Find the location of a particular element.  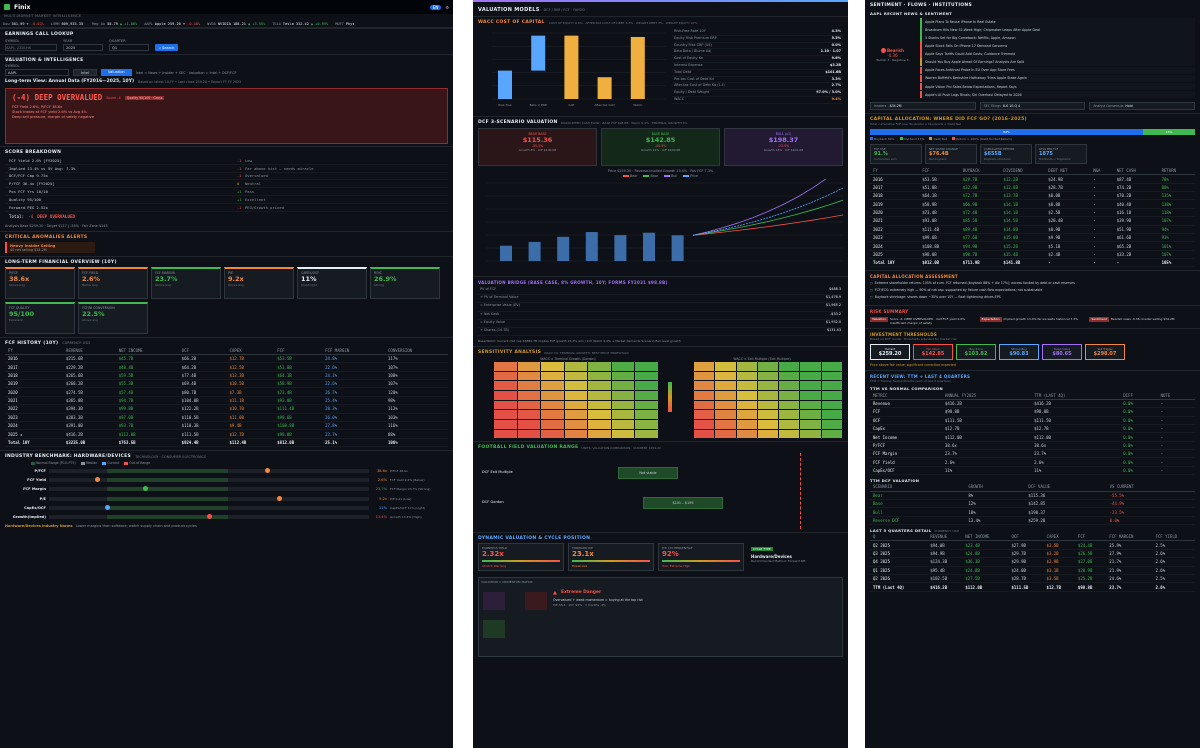

table-cell: $24.8B is located at coordinates (972, 553).